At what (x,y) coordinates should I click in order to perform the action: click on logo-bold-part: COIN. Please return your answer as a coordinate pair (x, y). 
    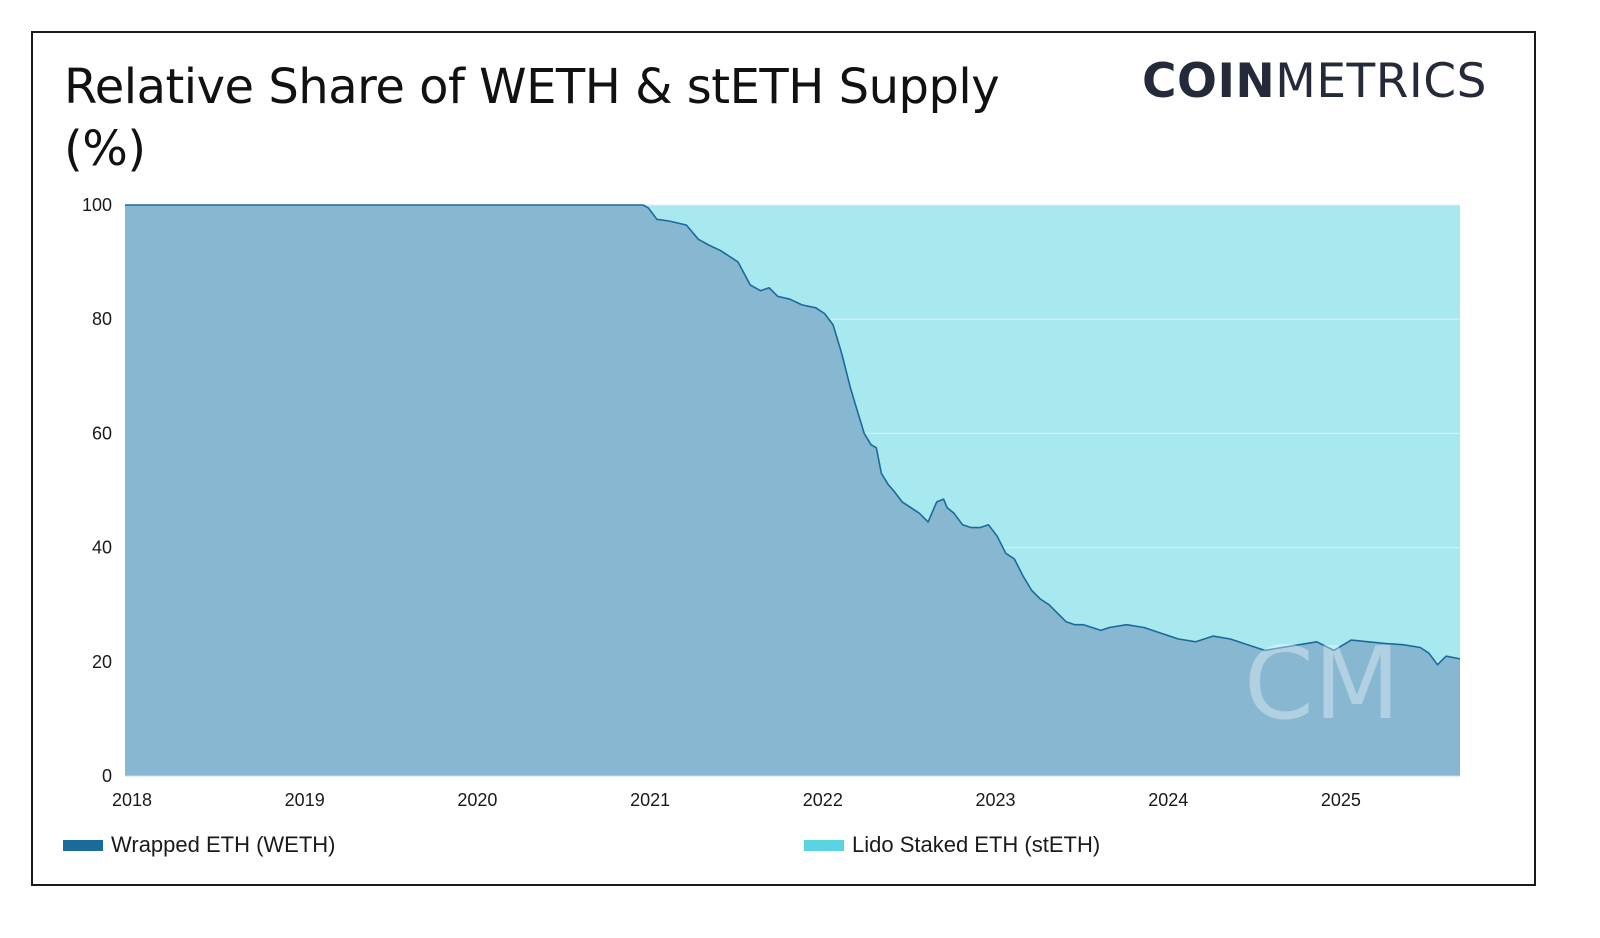
    Looking at the image, I should click on (1209, 81).